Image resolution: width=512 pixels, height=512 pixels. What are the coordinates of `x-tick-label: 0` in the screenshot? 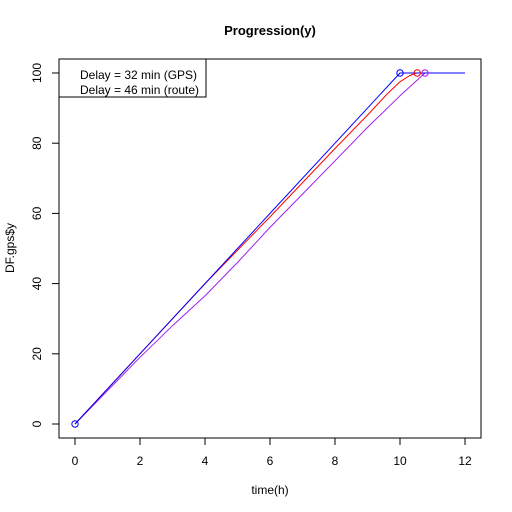 It's located at (75, 461).